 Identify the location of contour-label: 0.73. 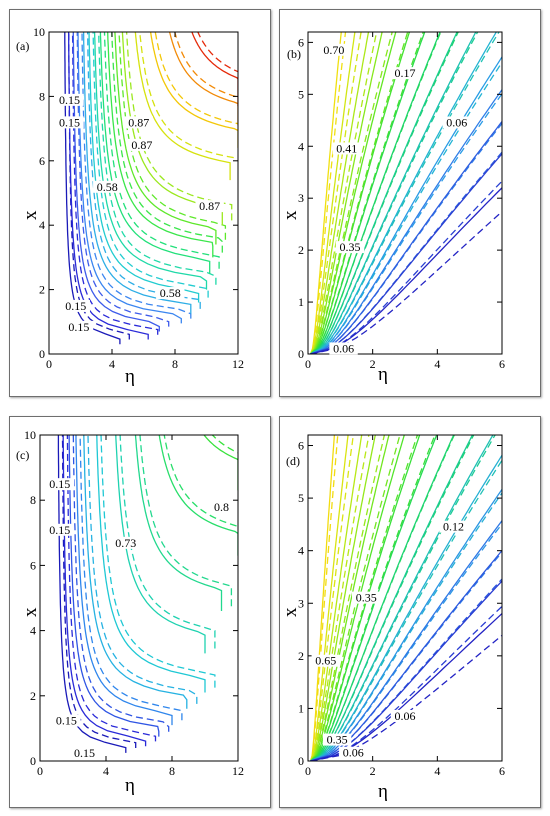
(125, 543).